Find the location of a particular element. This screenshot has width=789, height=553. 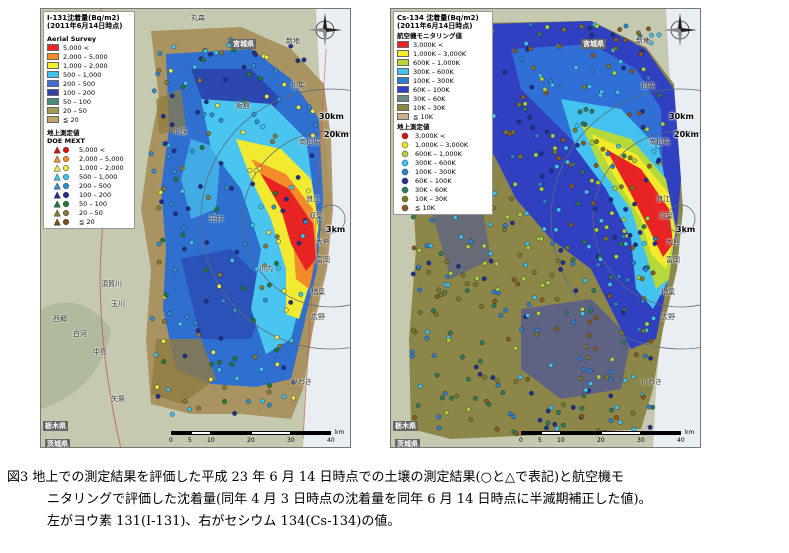

place-futaba: 双葉 is located at coordinates (316, 216).